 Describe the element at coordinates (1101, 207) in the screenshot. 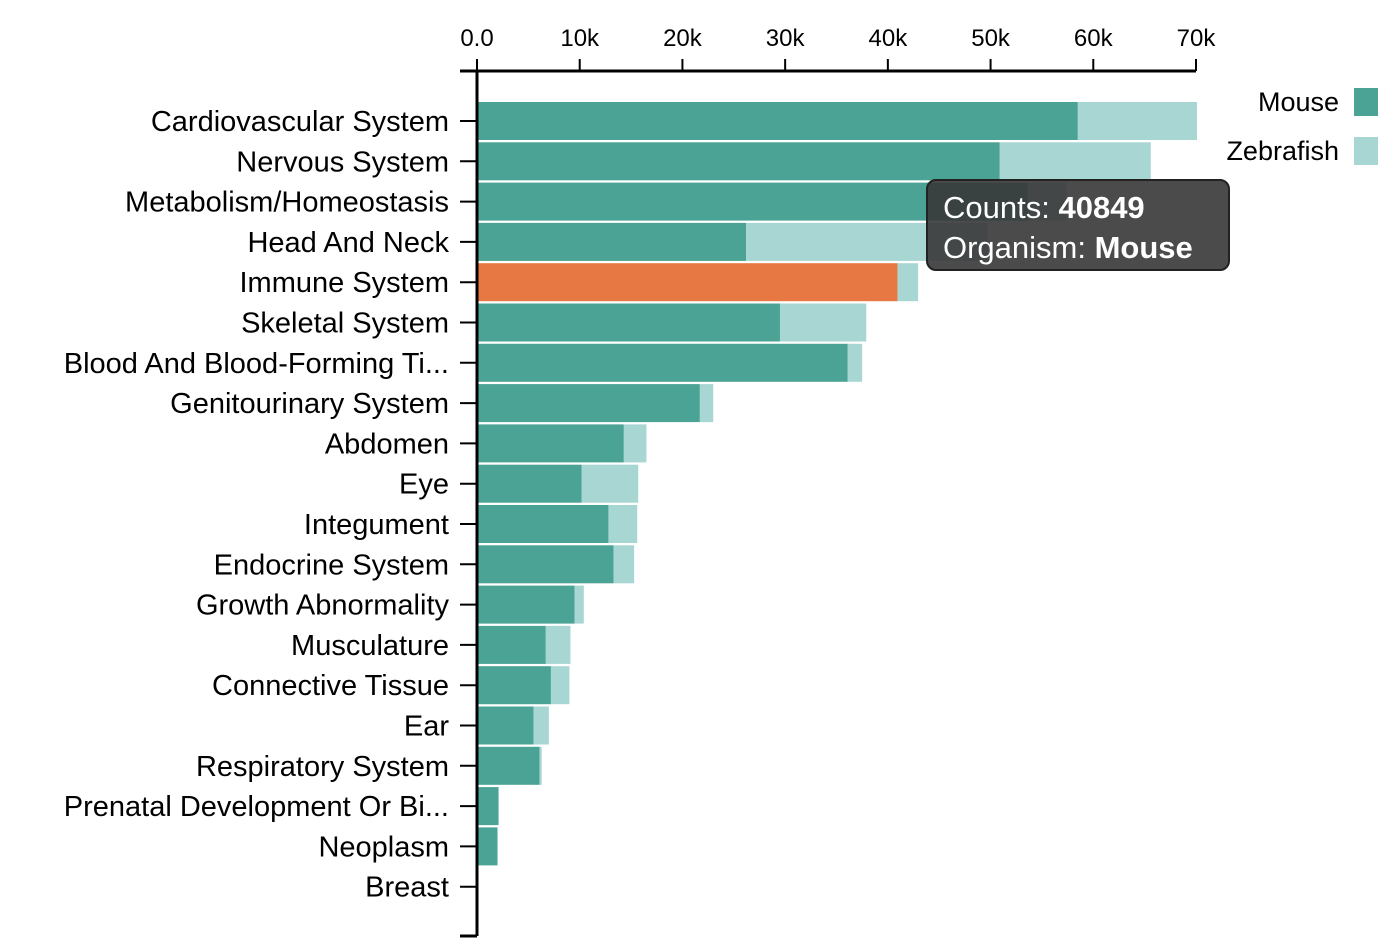

I see `tooltip-counts-value: 40849` at that location.